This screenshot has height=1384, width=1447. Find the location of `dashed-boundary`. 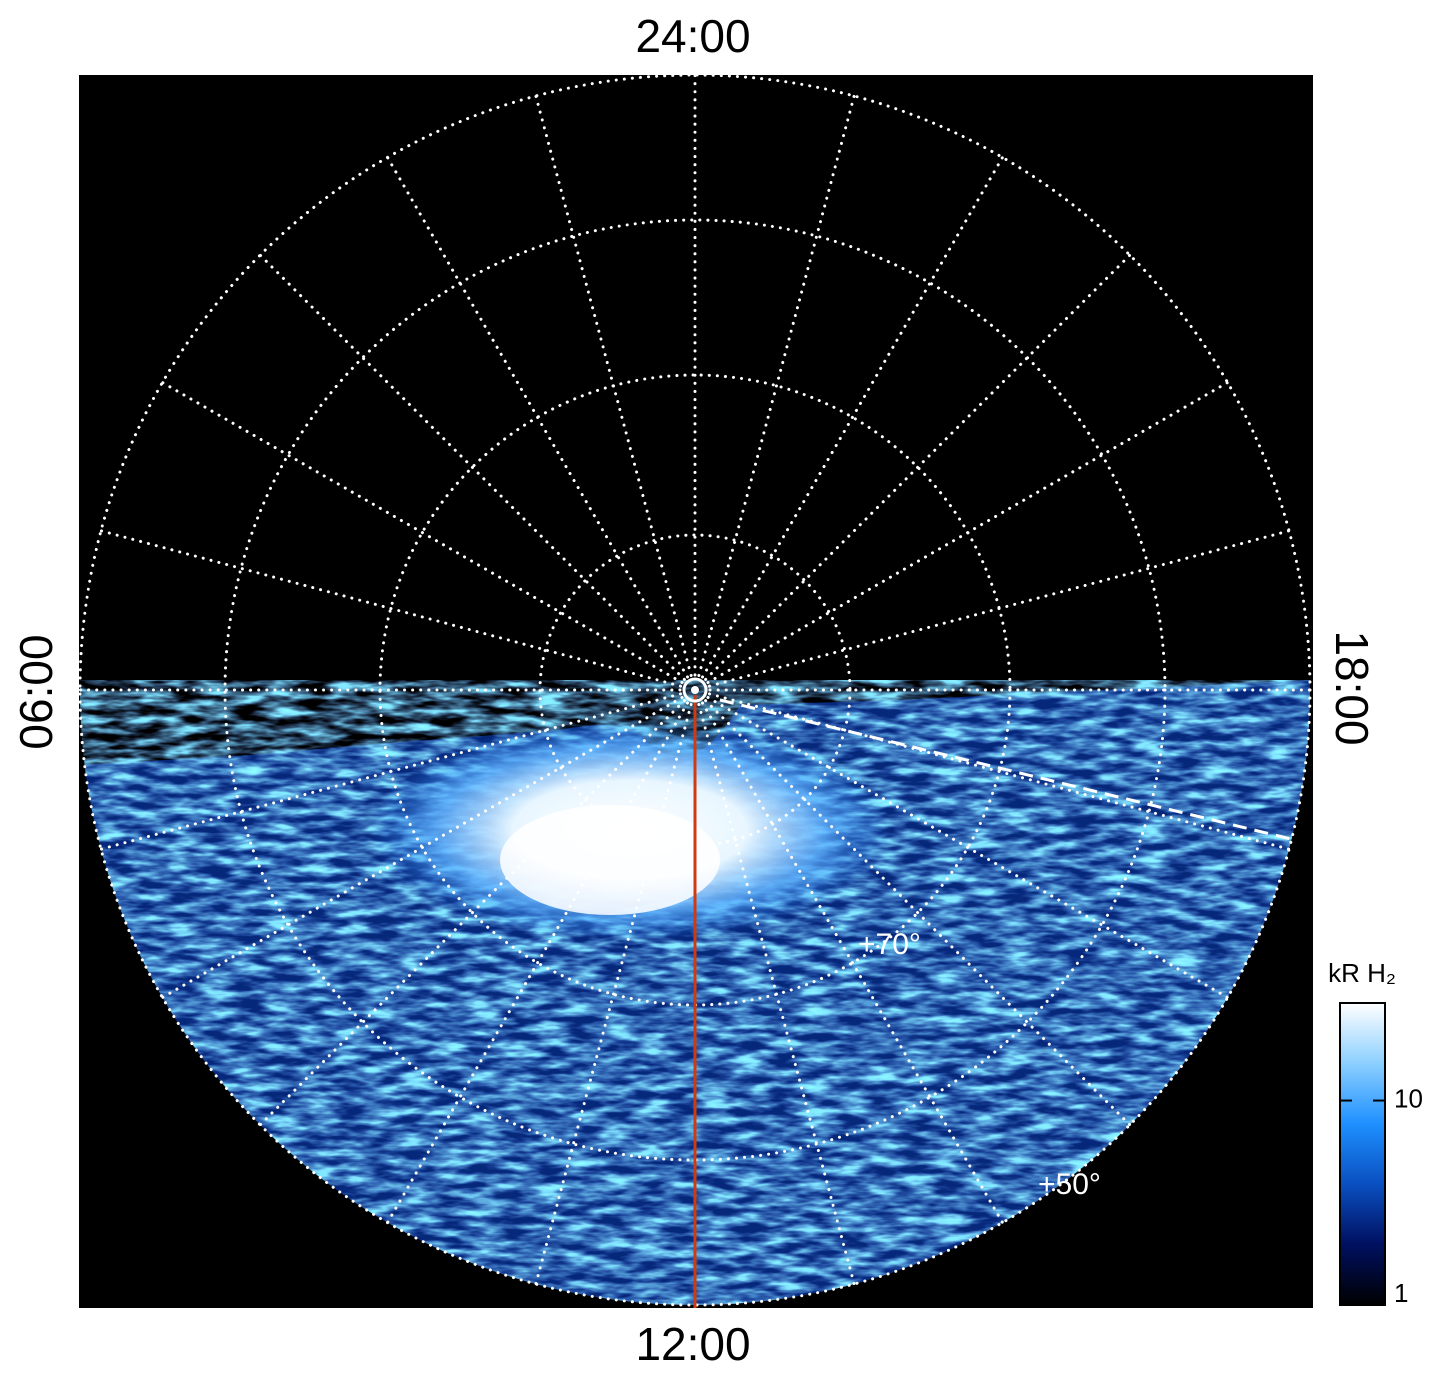

dashed-boundary is located at coordinates (1007, 770).